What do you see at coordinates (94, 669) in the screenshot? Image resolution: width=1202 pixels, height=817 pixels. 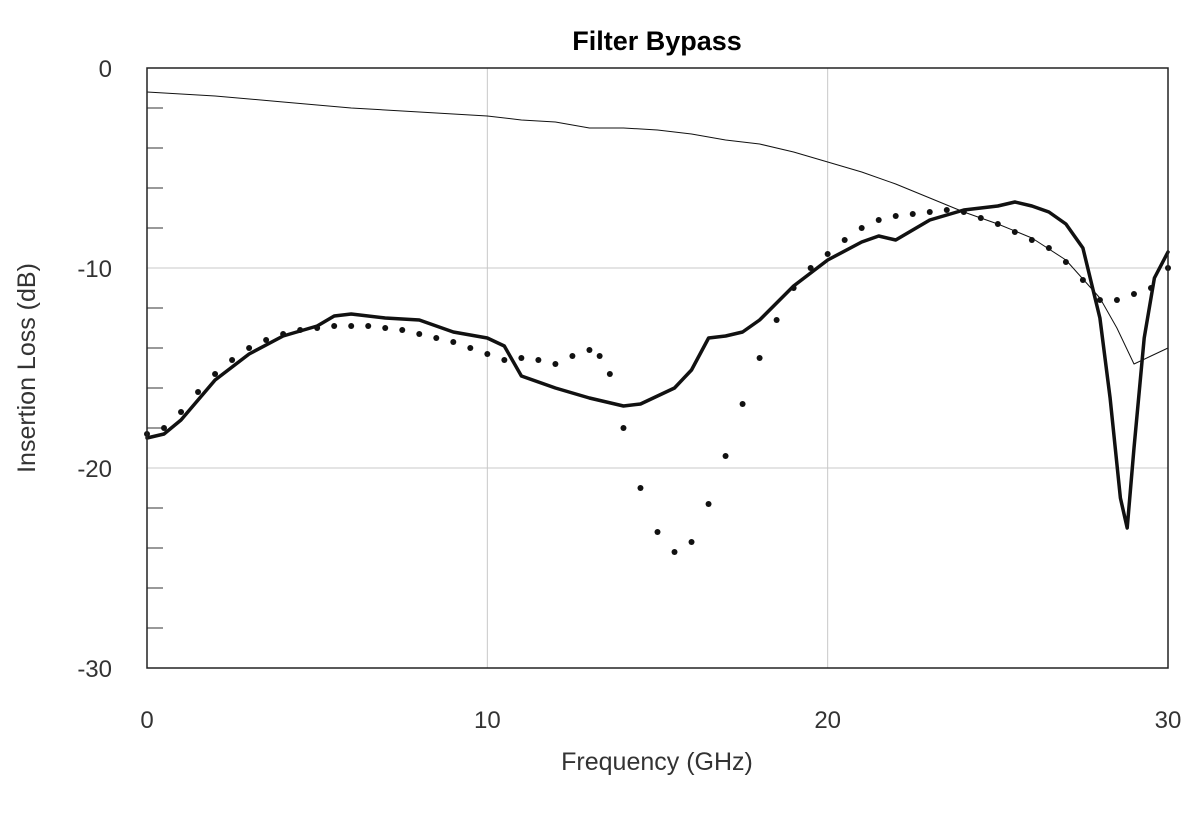 I see `y-tick-label: -30` at bounding box center [94, 669].